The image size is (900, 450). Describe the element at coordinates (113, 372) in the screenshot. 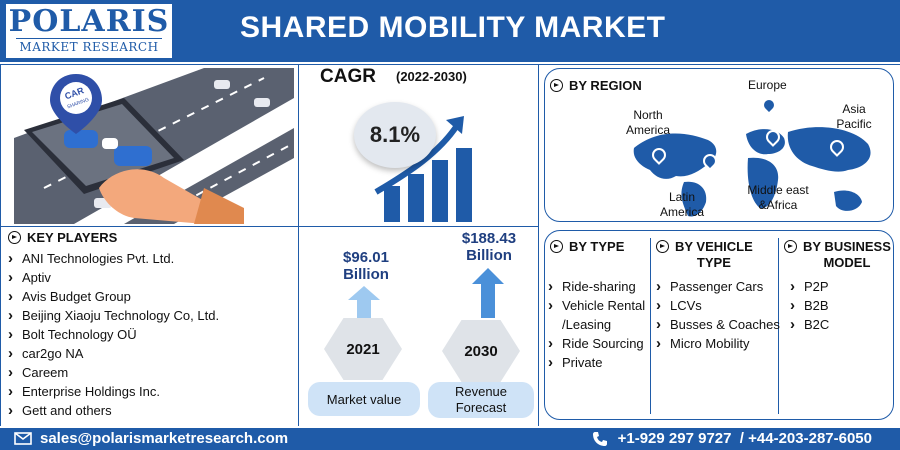

I see `list-item: › Careem` at that location.